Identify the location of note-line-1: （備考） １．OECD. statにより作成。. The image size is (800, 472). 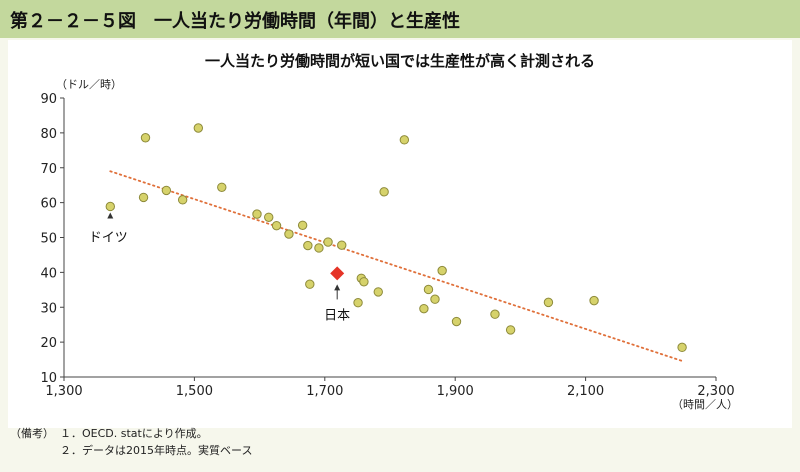
(131, 433).